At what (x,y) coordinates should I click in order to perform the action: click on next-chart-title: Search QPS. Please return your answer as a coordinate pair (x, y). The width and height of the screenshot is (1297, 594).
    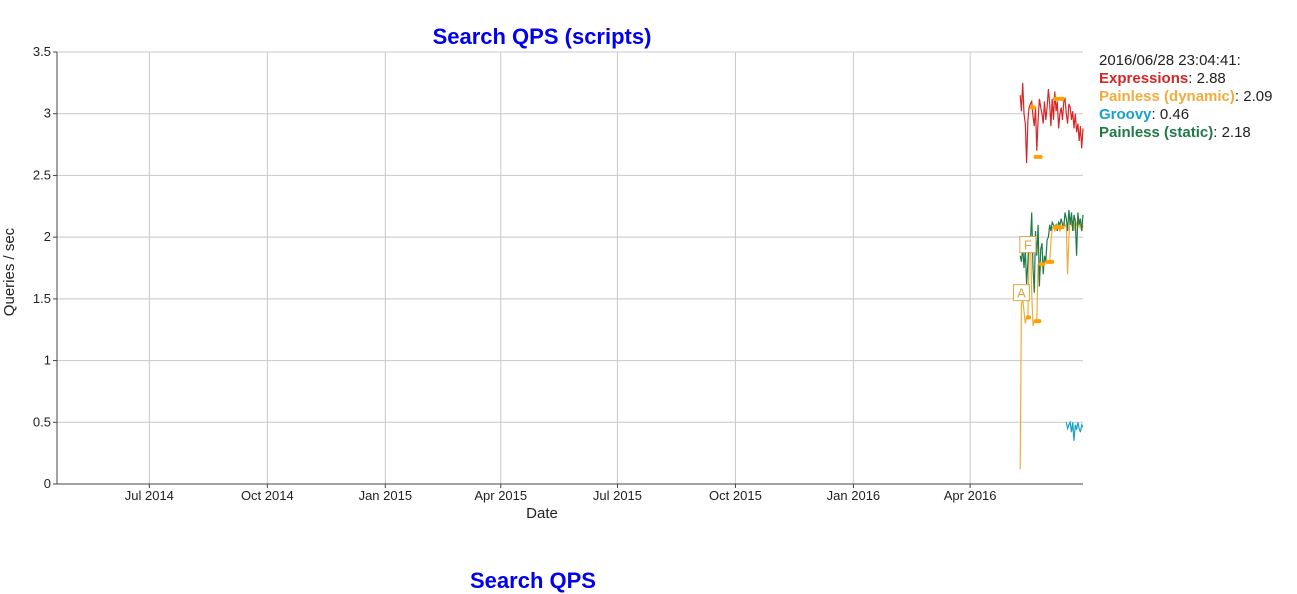
    Looking at the image, I should click on (533, 580).